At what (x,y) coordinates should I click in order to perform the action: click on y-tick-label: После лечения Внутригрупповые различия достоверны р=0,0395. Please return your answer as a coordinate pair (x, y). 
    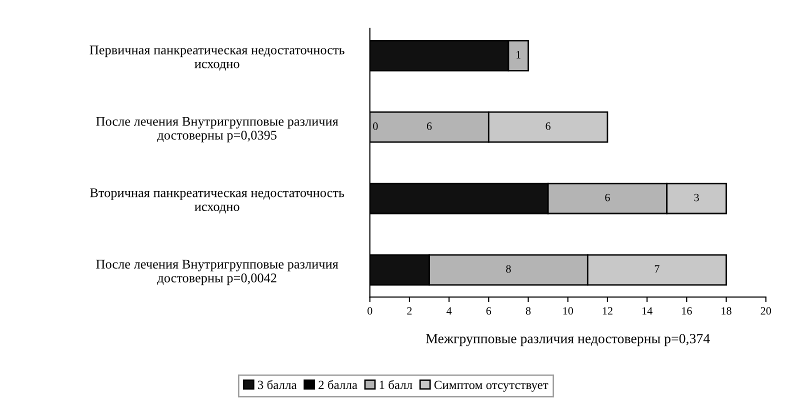
    Looking at the image, I should click on (217, 129).